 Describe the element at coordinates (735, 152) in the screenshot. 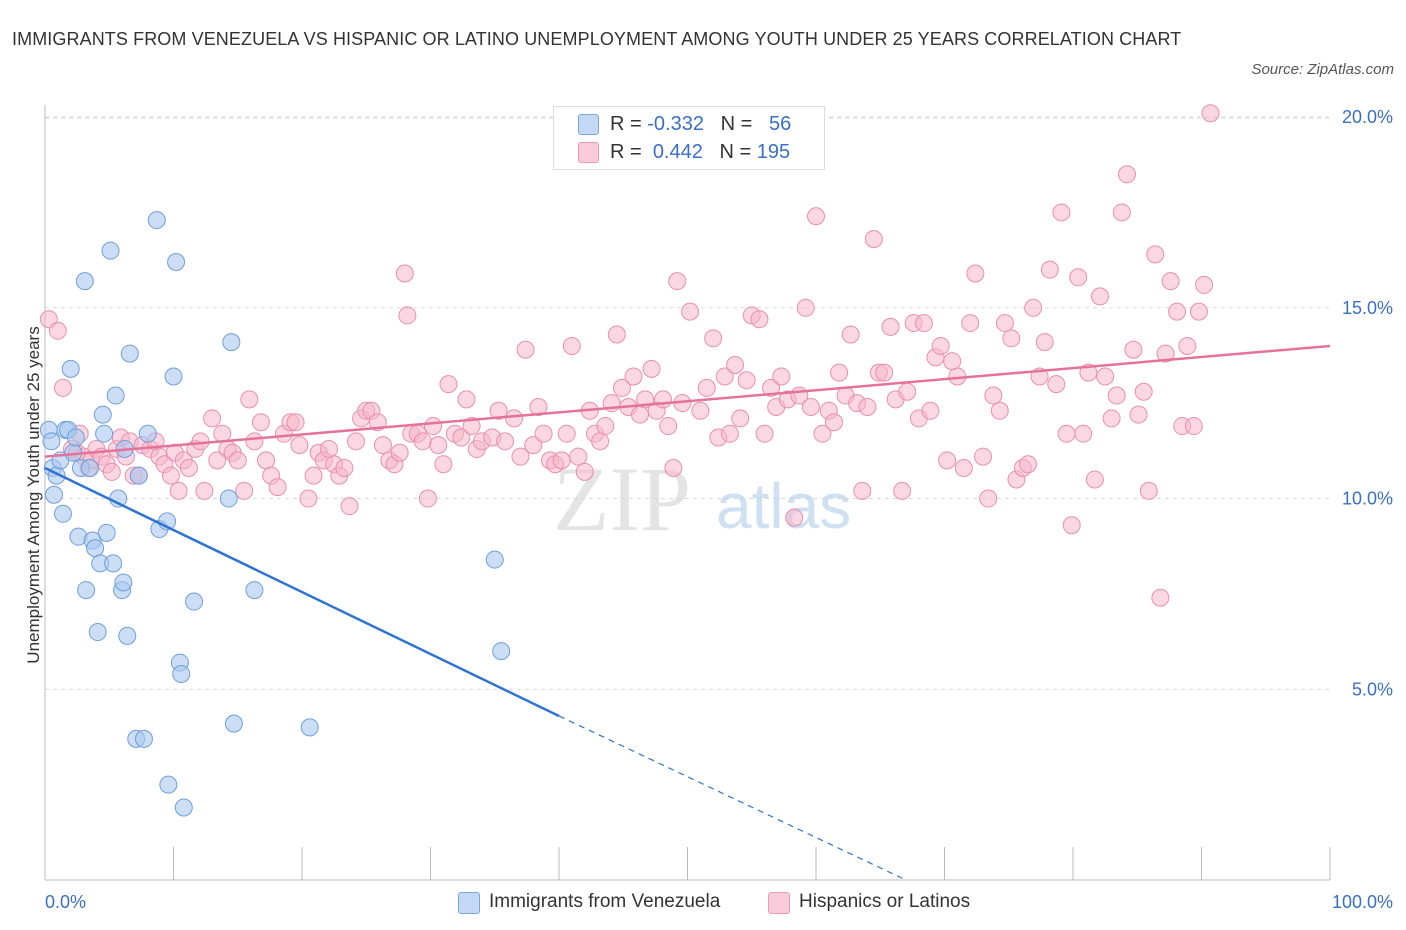

I see `n-label: N =` at that location.